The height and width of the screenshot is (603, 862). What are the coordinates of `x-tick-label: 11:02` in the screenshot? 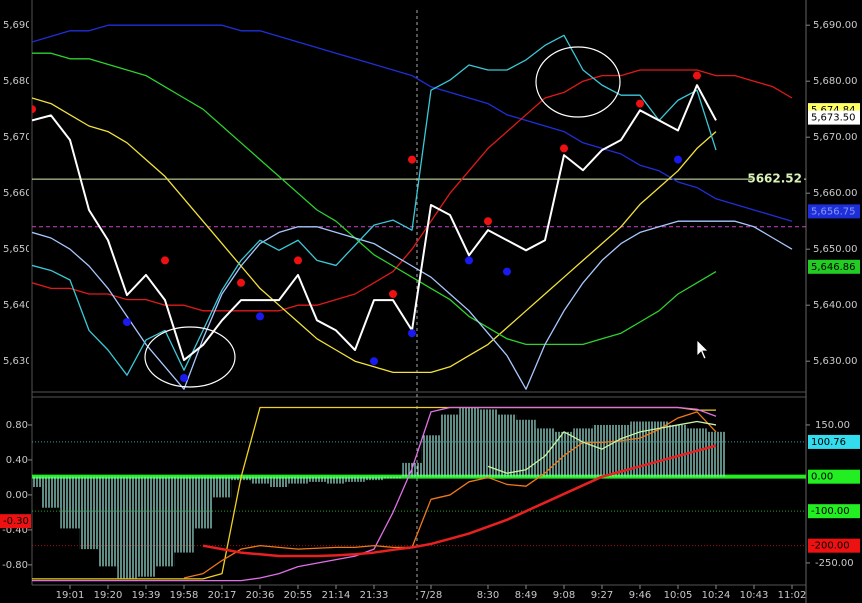 It's located at (792, 595).